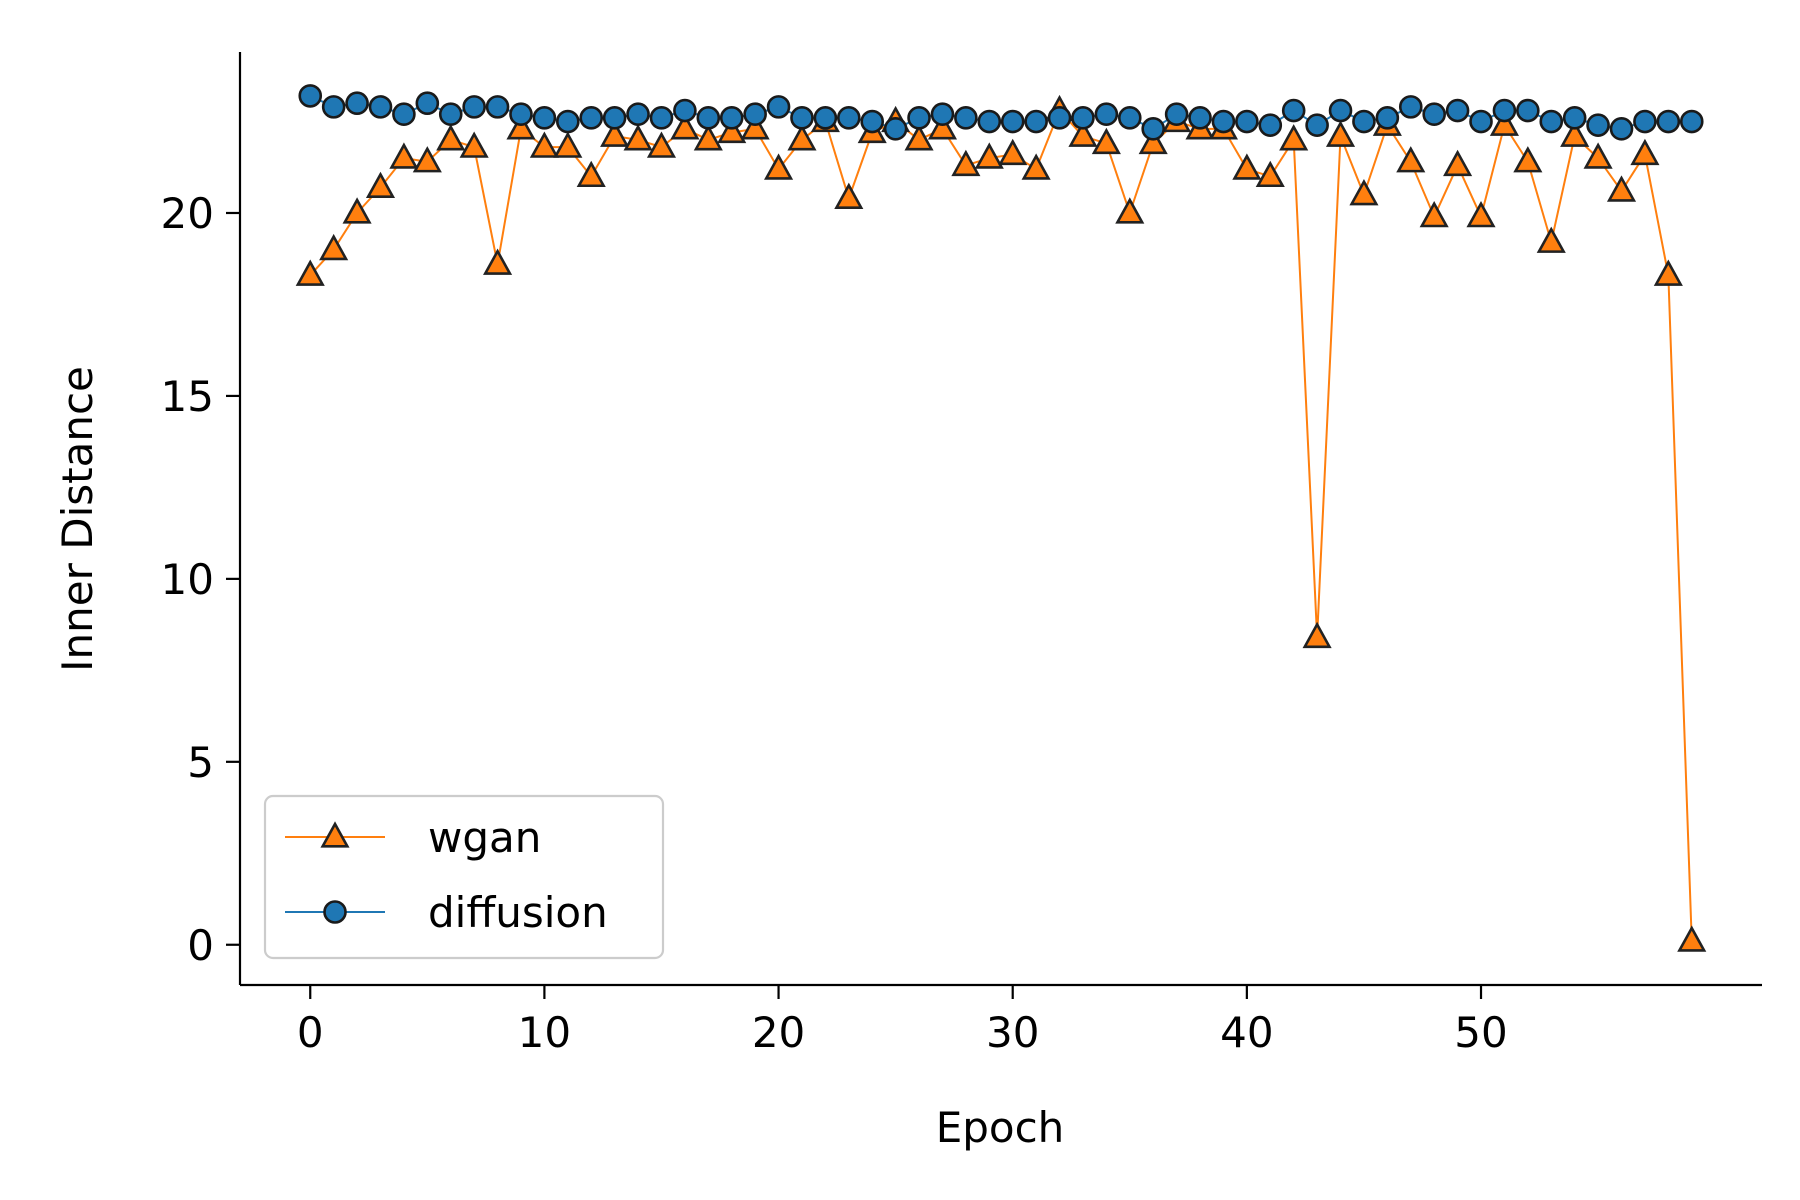  Describe the element at coordinates (544, 1032) in the screenshot. I see `x-tick-label: 10` at that location.